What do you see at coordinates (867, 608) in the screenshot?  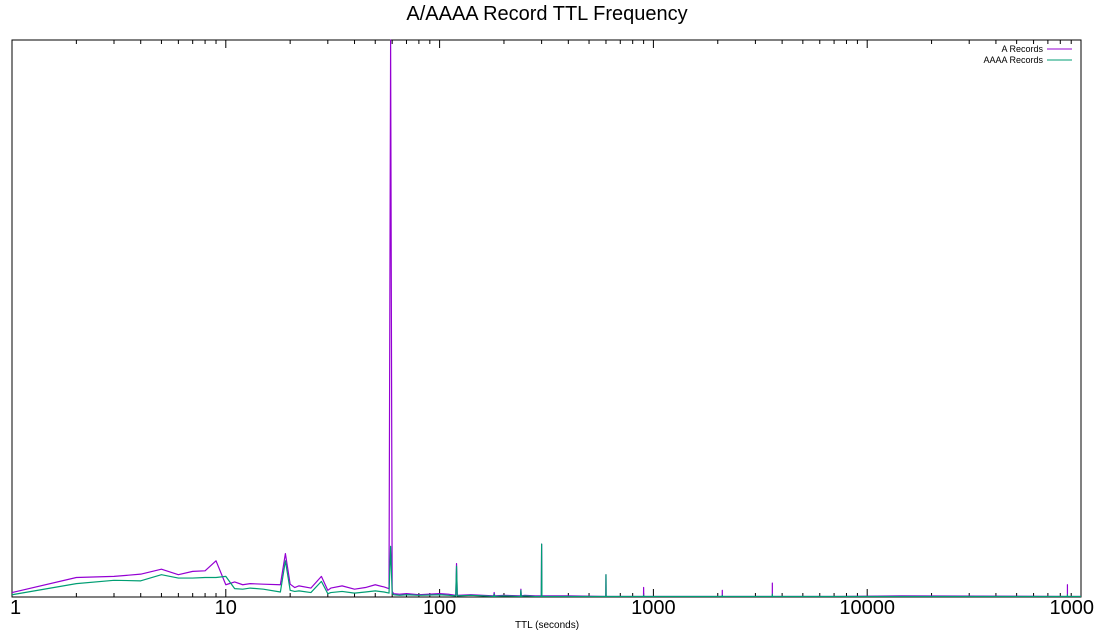 I see `x-tick-label: 10000` at bounding box center [867, 608].